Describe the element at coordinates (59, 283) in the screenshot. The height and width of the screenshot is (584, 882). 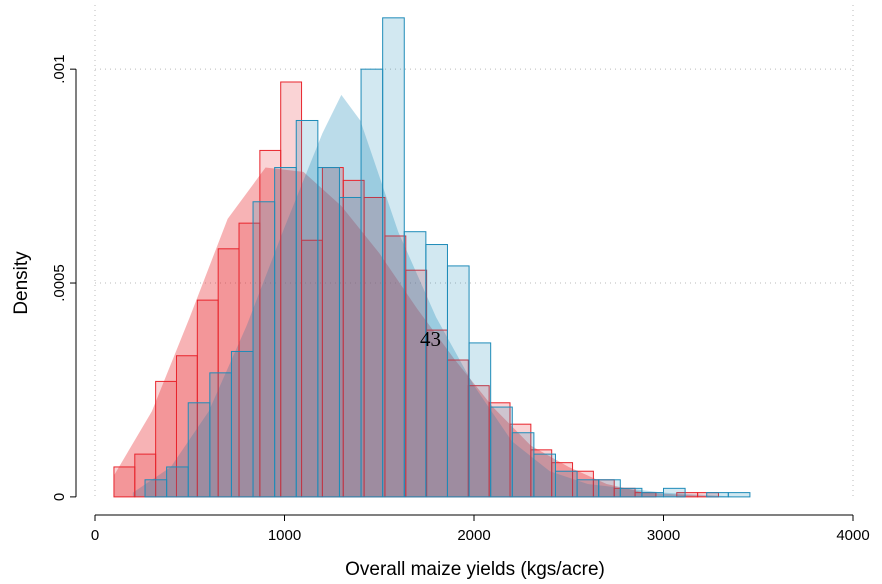
I see `y-tick-label: .0005` at that location.